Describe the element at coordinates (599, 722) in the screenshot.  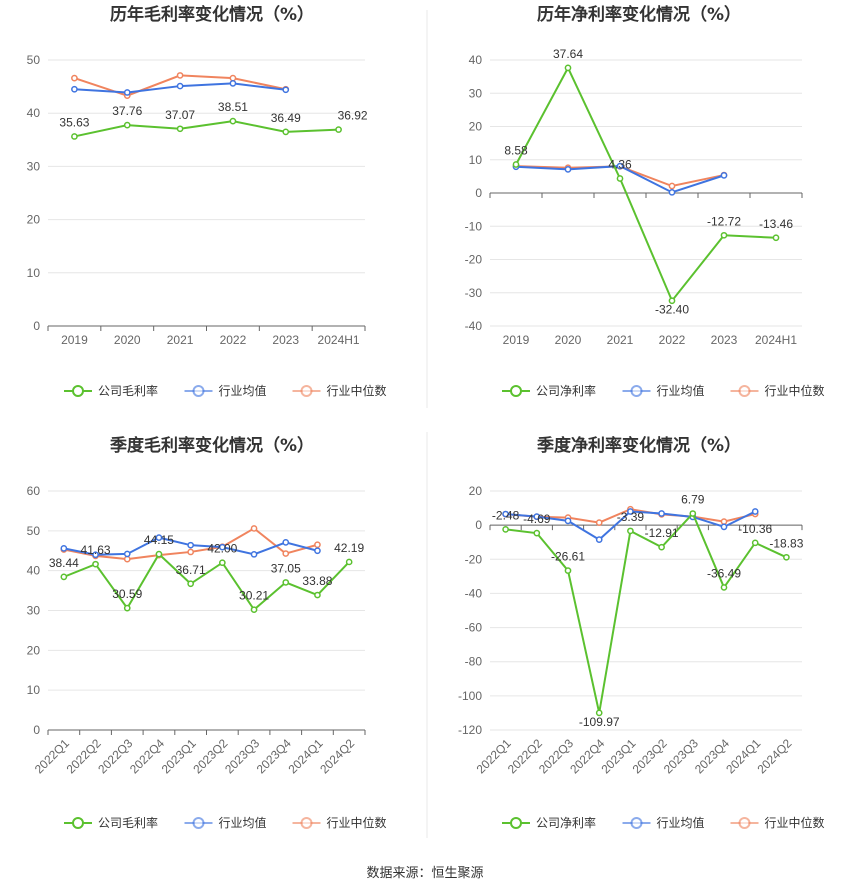
I see `data-label: -109.97` at that location.